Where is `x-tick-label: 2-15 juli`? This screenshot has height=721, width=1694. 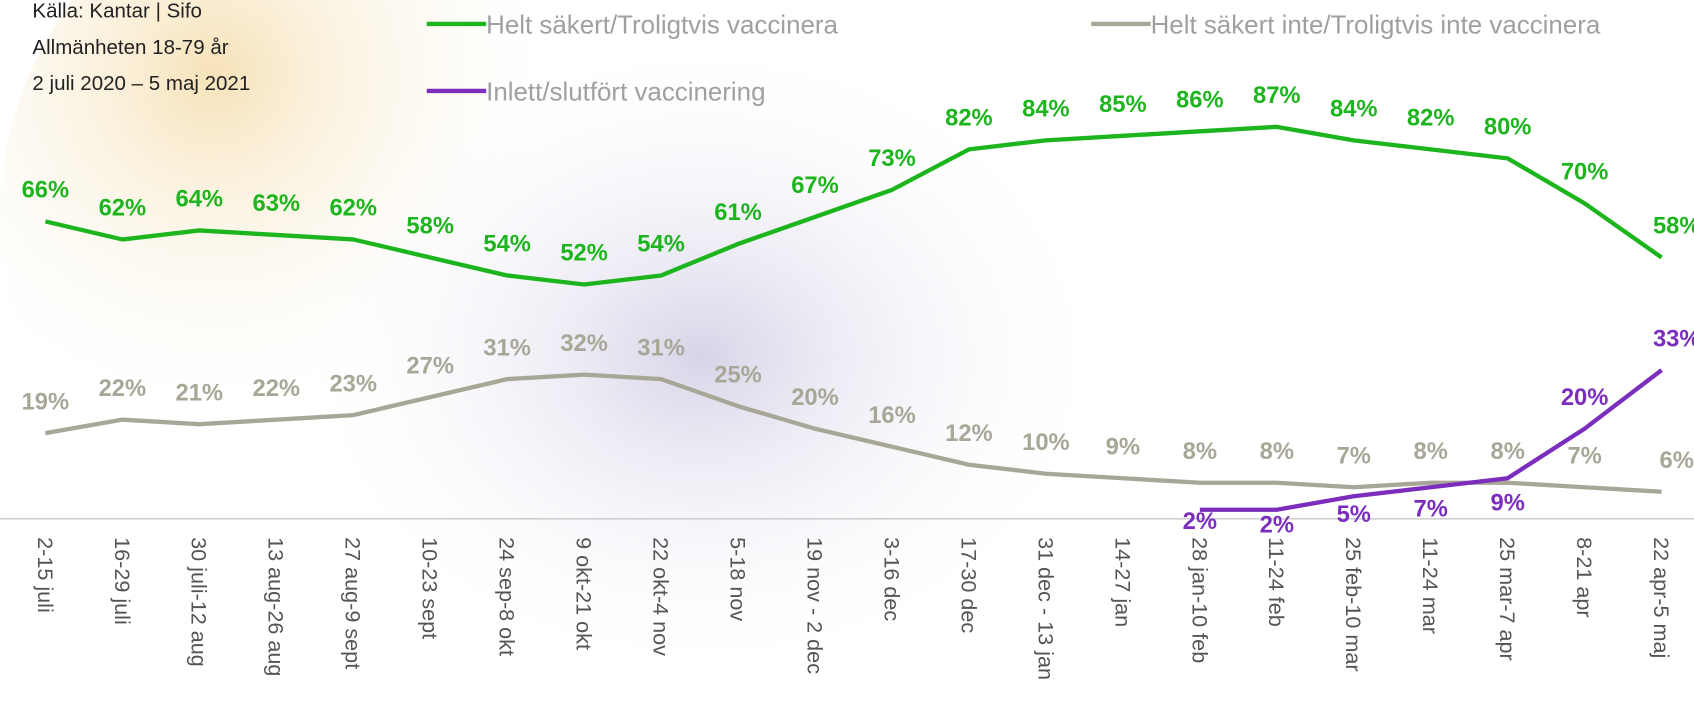
x-tick-label: 2-15 juli is located at coordinates (45, 575).